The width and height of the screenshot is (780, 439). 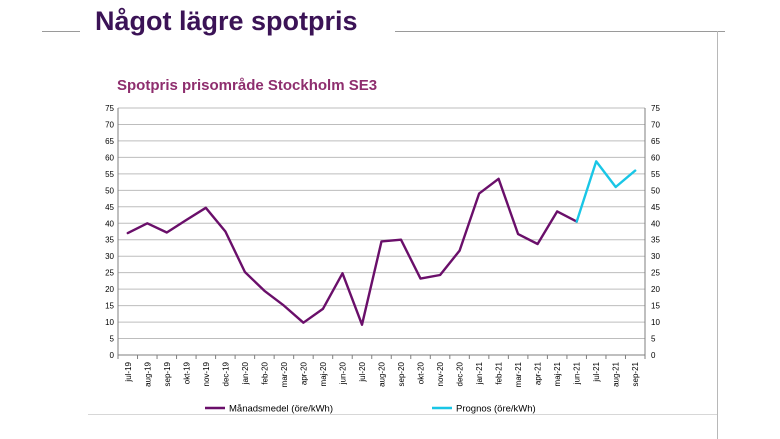 I want to click on x-tick-label: aug-21, so click(x=616, y=373).